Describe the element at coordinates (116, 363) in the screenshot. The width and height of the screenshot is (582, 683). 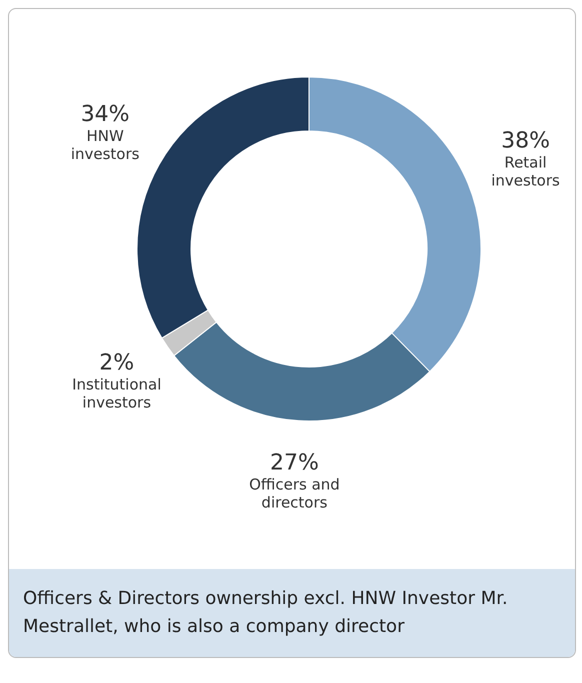
I see `data-label: 2%` at that location.